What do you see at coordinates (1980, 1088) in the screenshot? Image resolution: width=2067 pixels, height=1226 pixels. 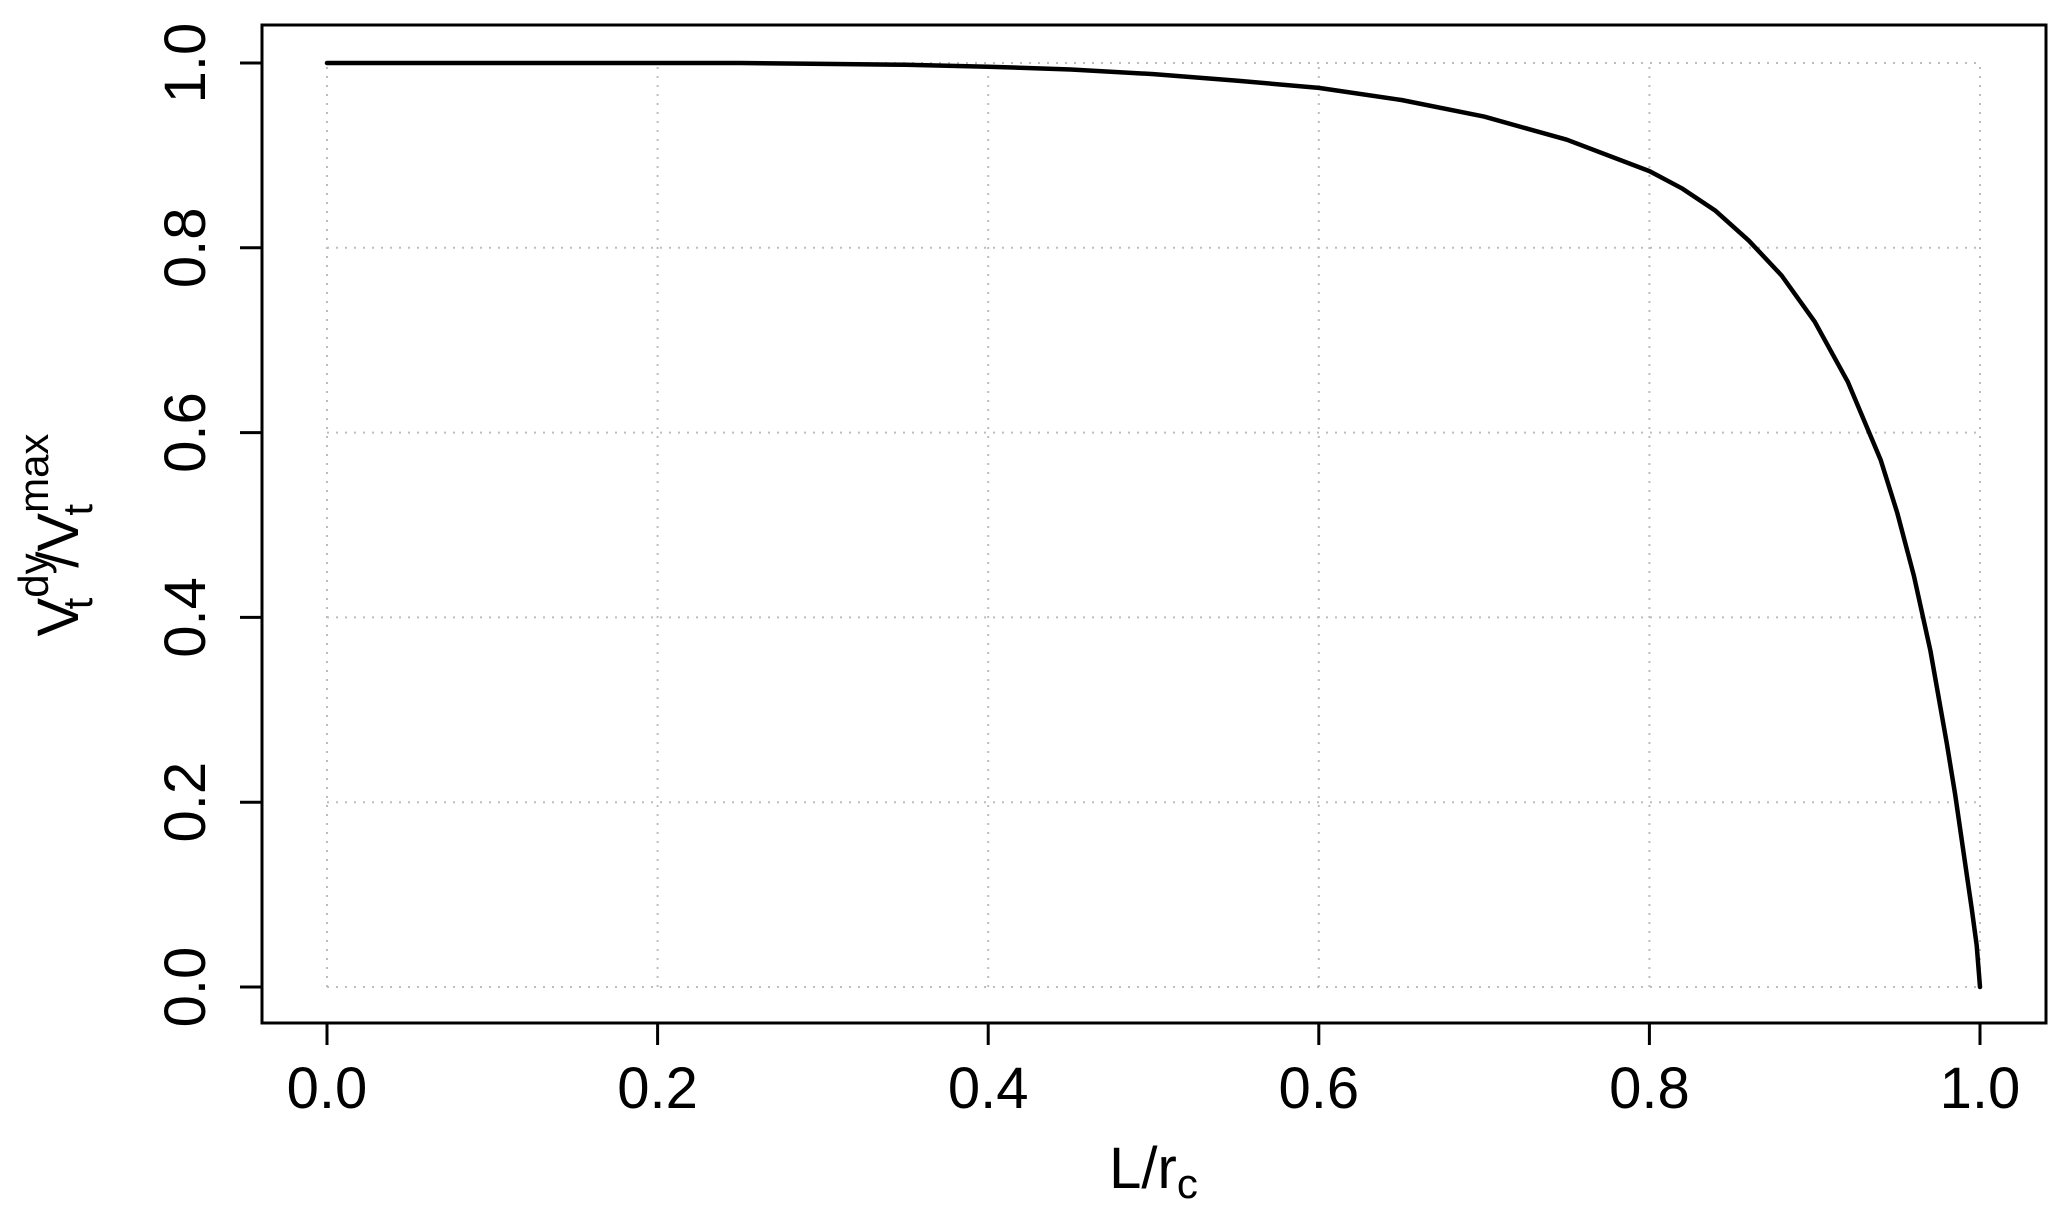 I see `x-tick-label: 1.0` at bounding box center [1980, 1088].